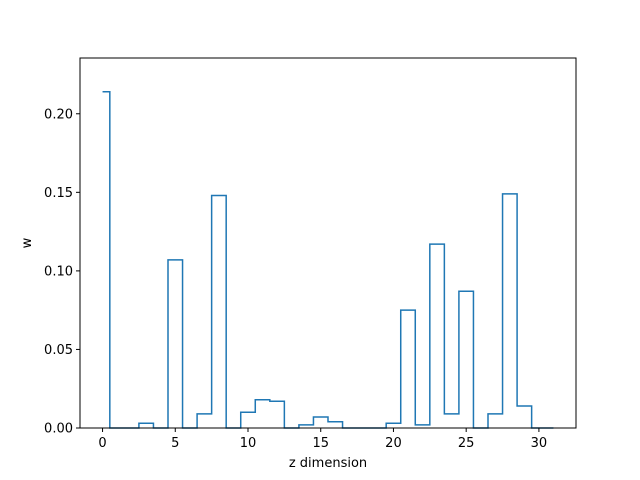  I want to click on x-axis-ticks: 0 5 10 15 20 25 30, so click(322, 439).